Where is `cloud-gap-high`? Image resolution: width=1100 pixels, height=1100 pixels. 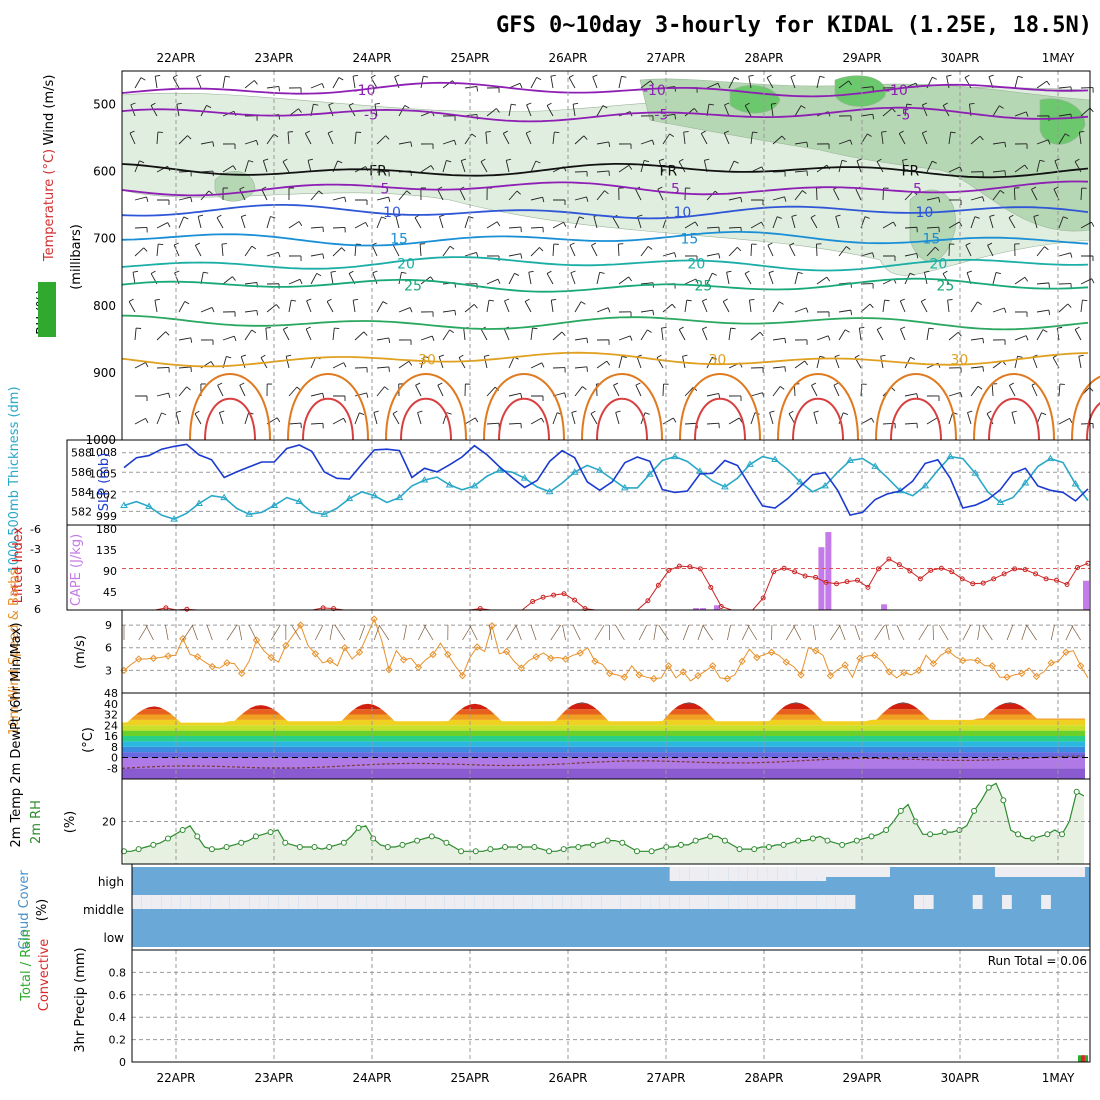
cloud-gap-high is located at coordinates (684, 874).